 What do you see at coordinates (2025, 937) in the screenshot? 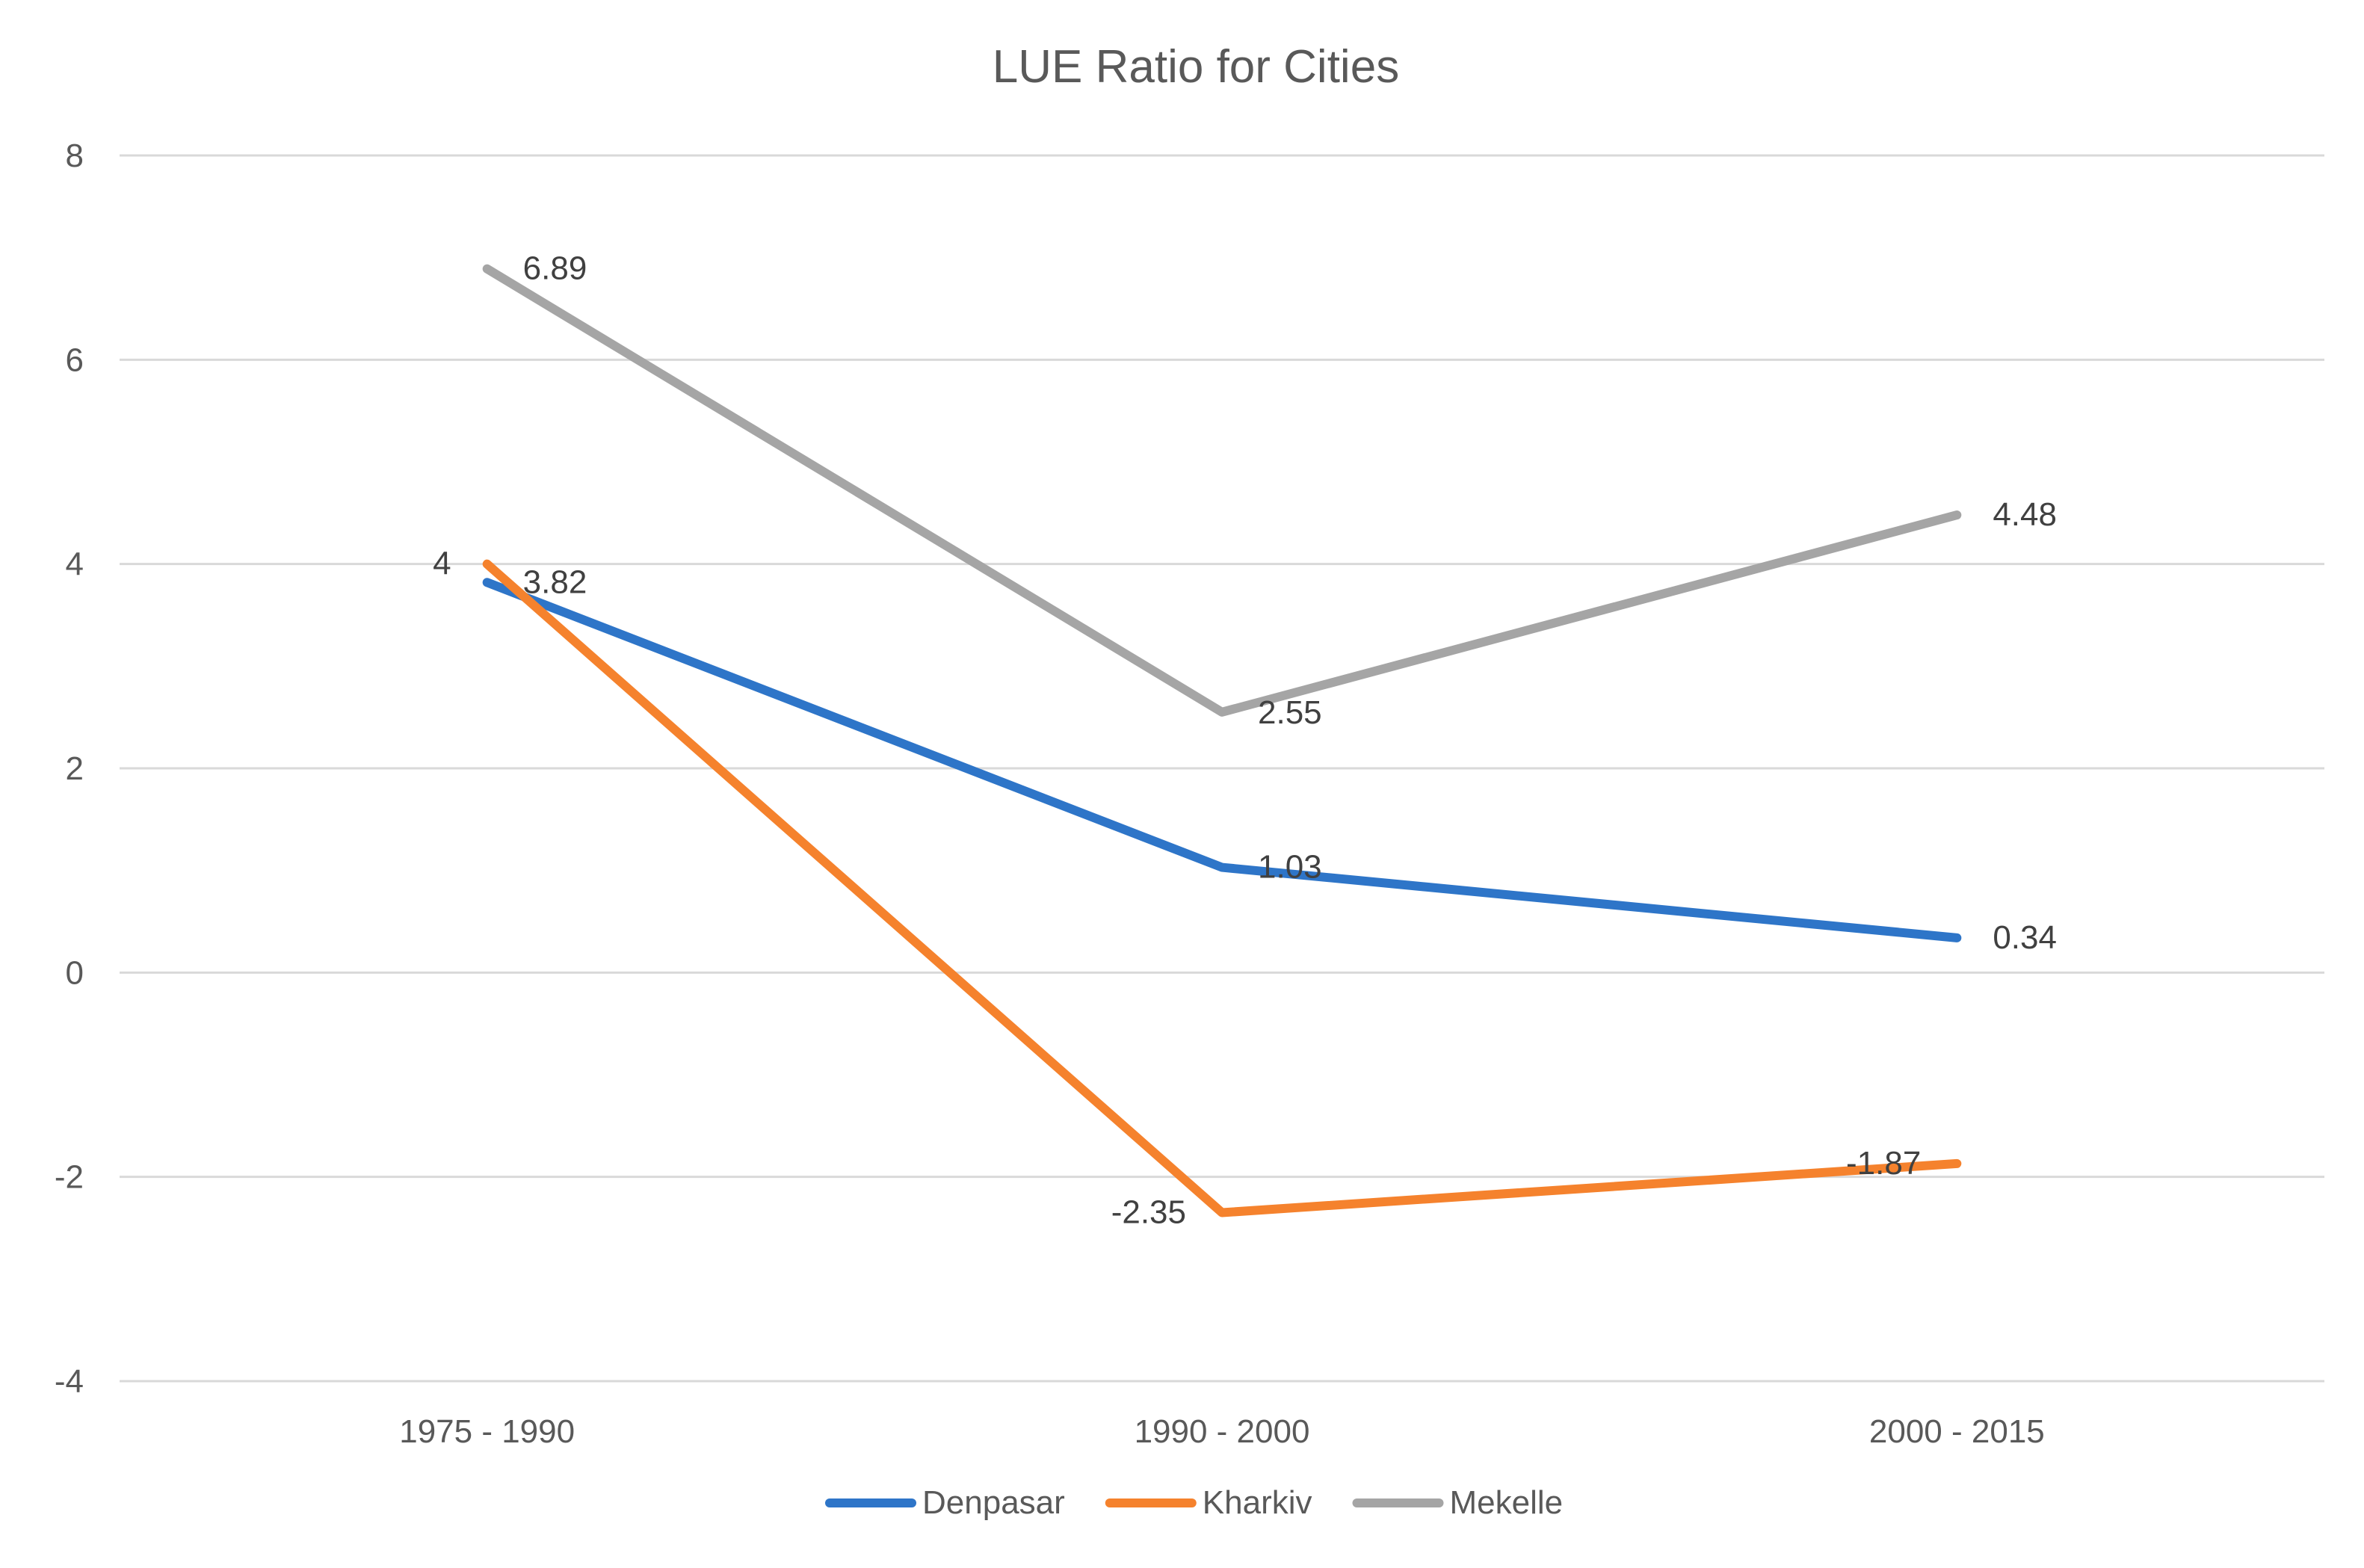
I see `data-label-denpasar-2: 0.34` at bounding box center [2025, 937].